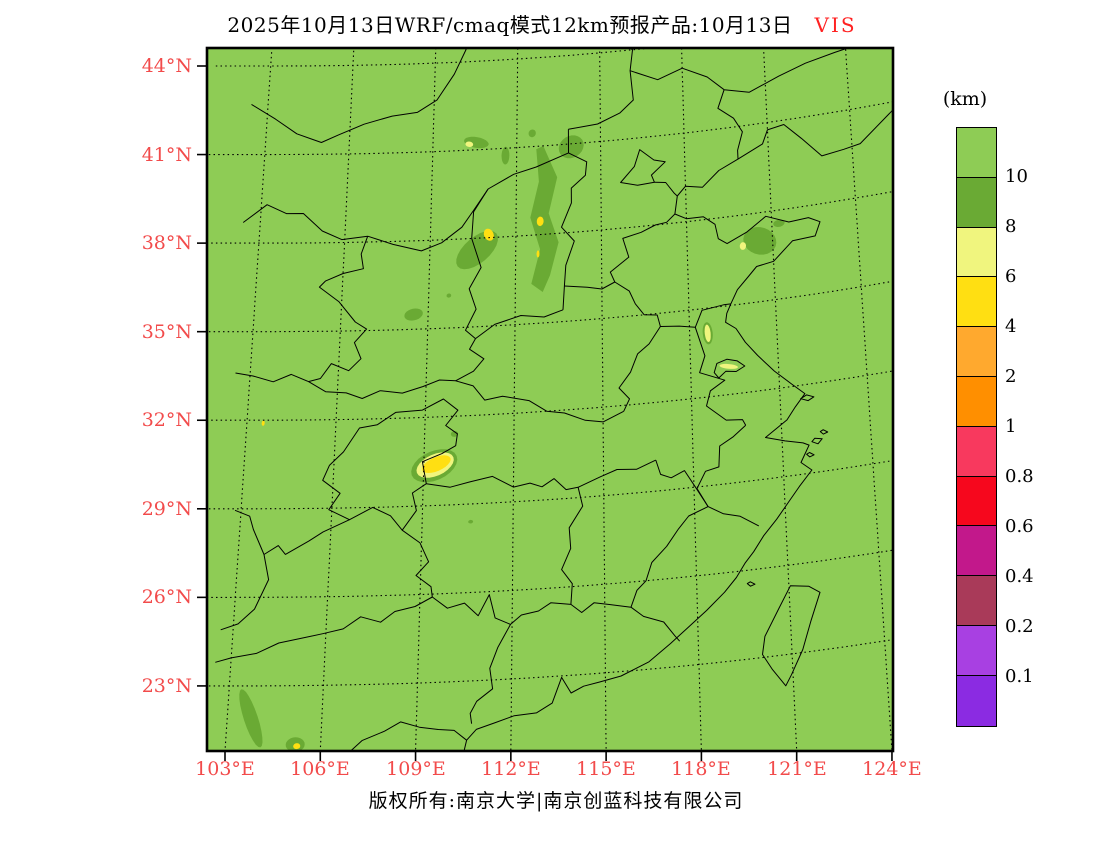 This screenshot has height=850, width=1100. What do you see at coordinates (505, 155) in the screenshot?
I see `vis-8-10-hohhot` at bounding box center [505, 155].